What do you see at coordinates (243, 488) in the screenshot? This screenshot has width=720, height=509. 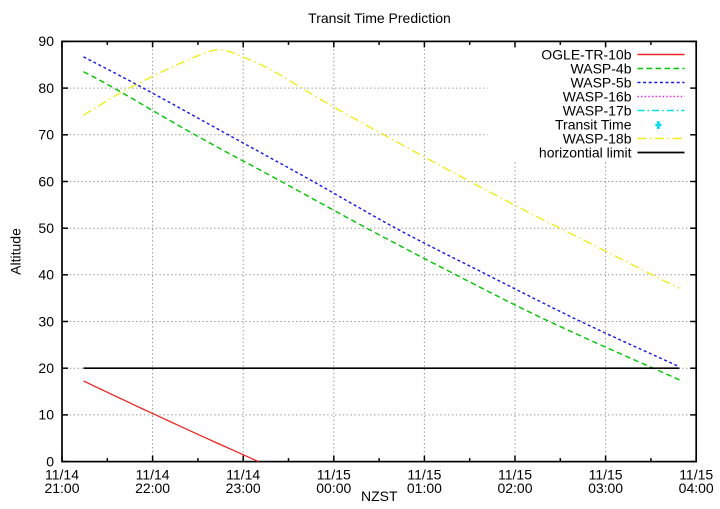 I see `svg-text: 23:00` at bounding box center [243, 488].